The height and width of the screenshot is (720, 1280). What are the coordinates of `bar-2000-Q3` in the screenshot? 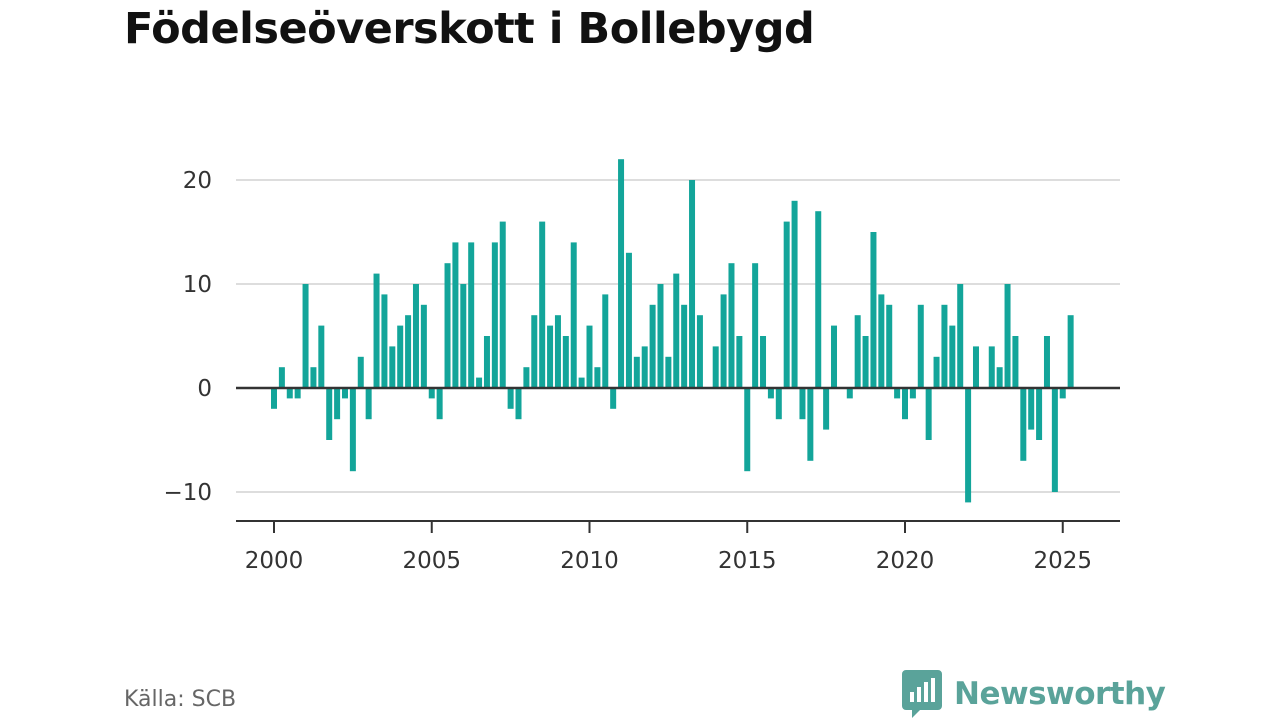 It's located at (289, 393).